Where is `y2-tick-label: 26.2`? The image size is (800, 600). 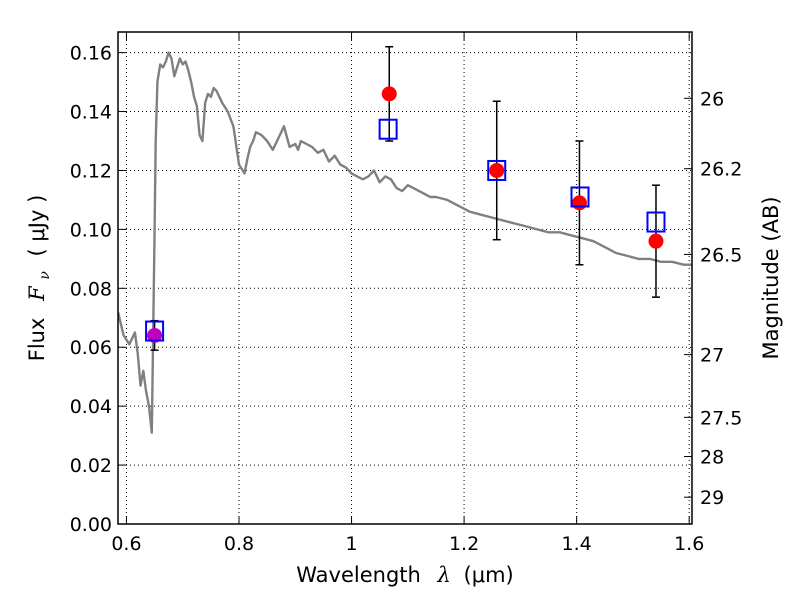 y2-tick-label: 26.2 is located at coordinates (721, 170).